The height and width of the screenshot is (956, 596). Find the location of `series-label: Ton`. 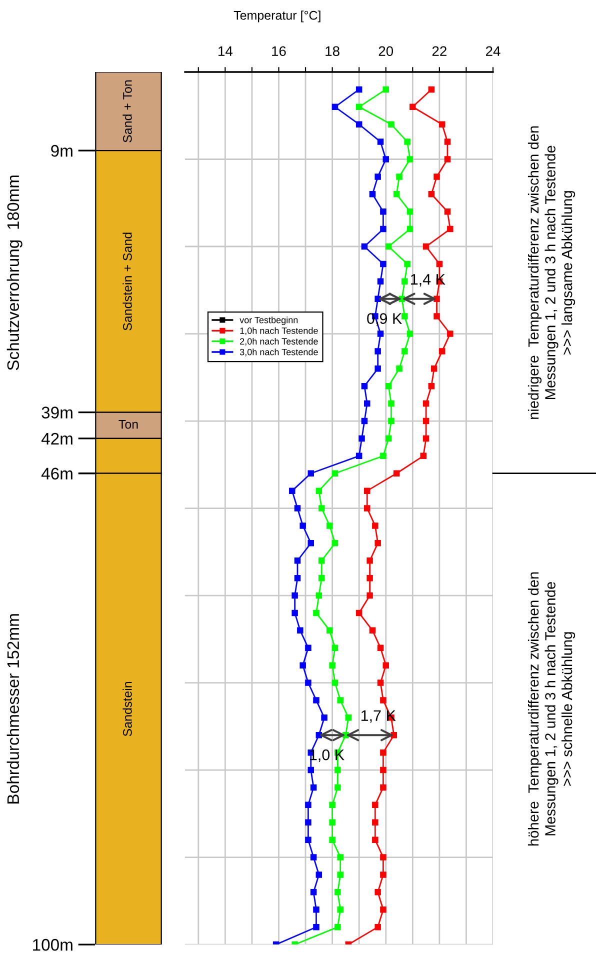

series-label: Ton is located at coordinates (128, 424).